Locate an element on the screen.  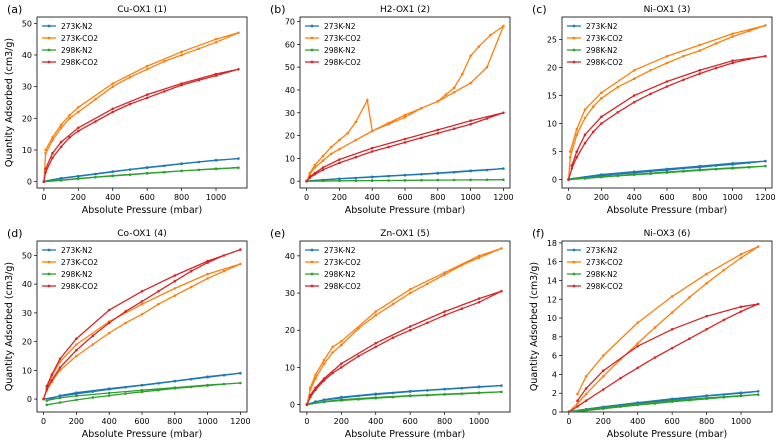
y-tick-label: 16 is located at coordinates (552, 262).